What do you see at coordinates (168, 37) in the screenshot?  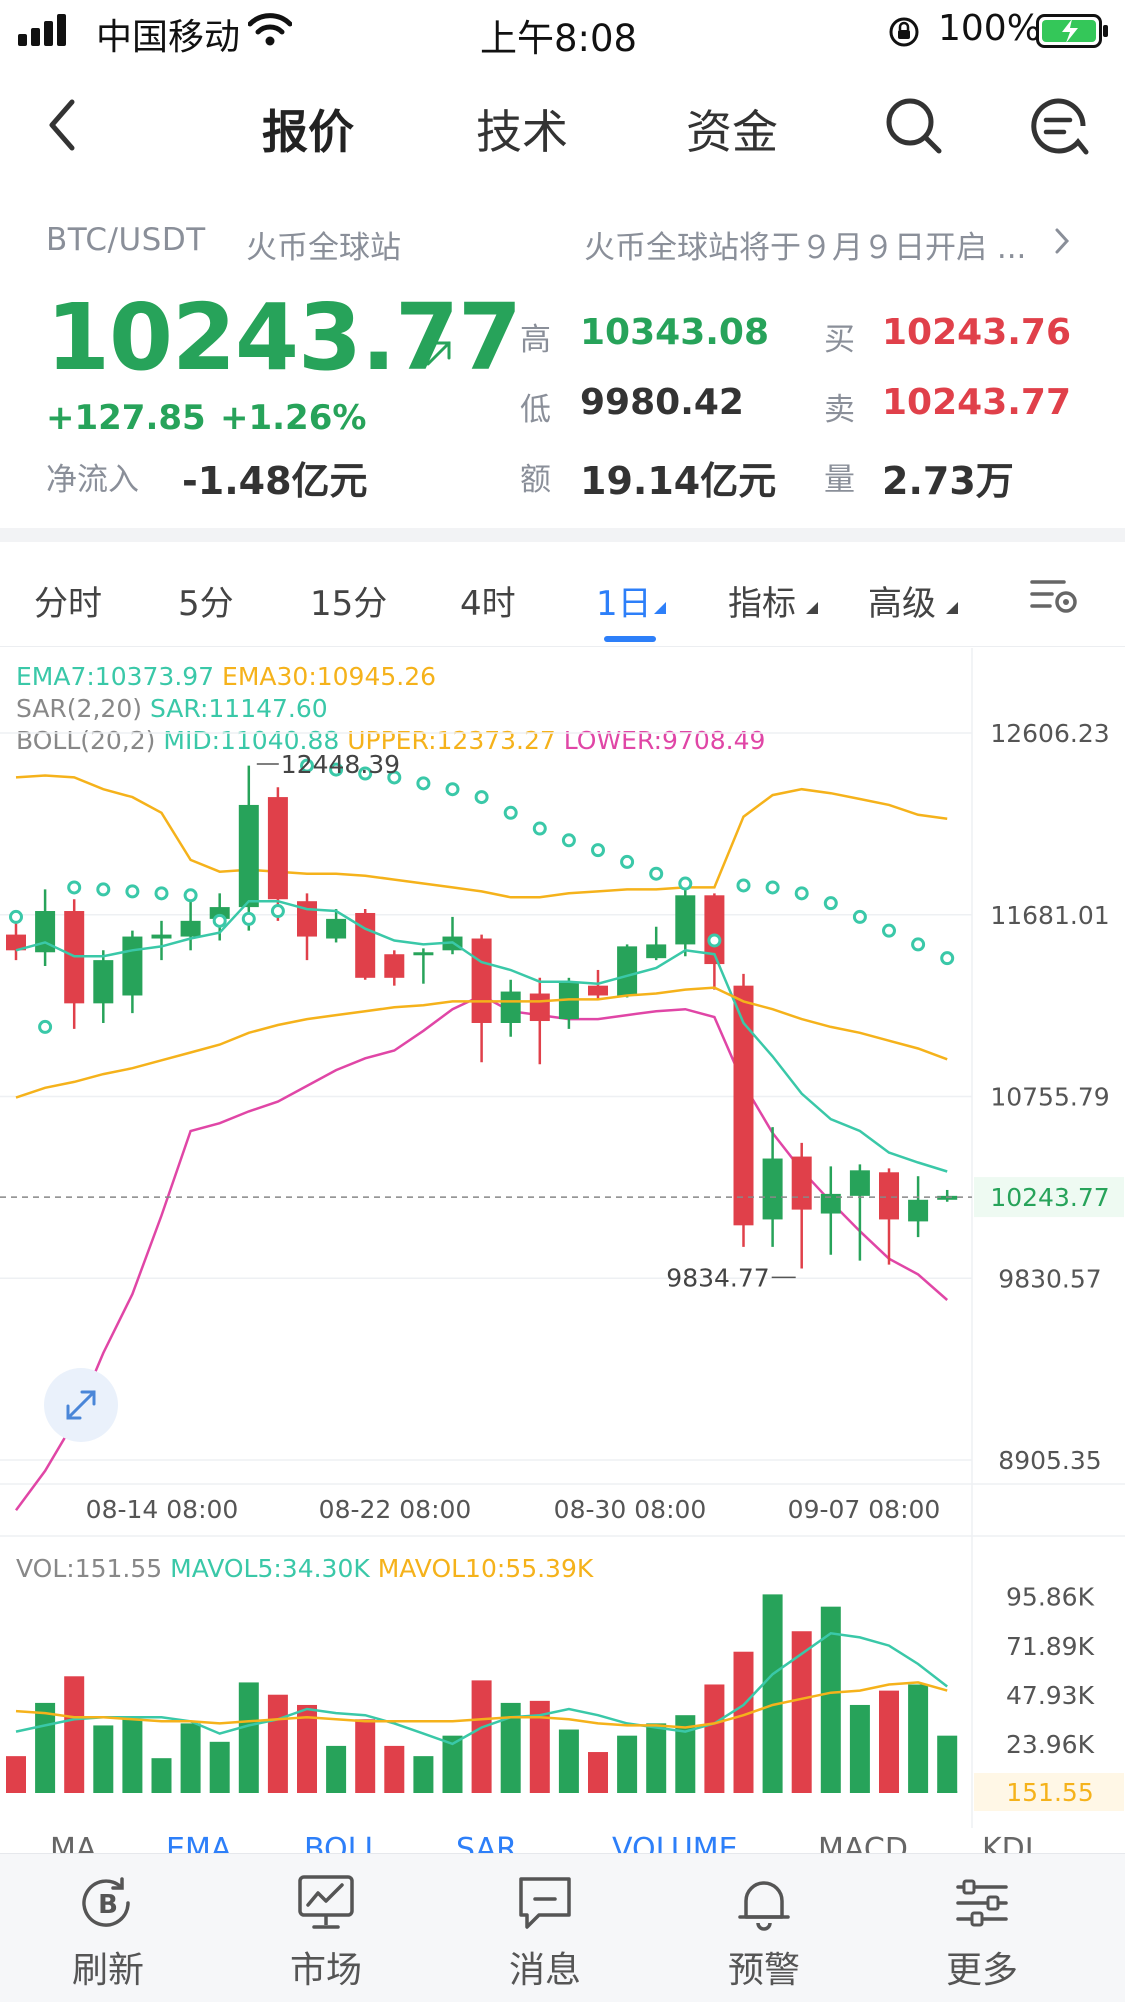 I see `carrier-name: 中国移动` at bounding box center [168, 37].